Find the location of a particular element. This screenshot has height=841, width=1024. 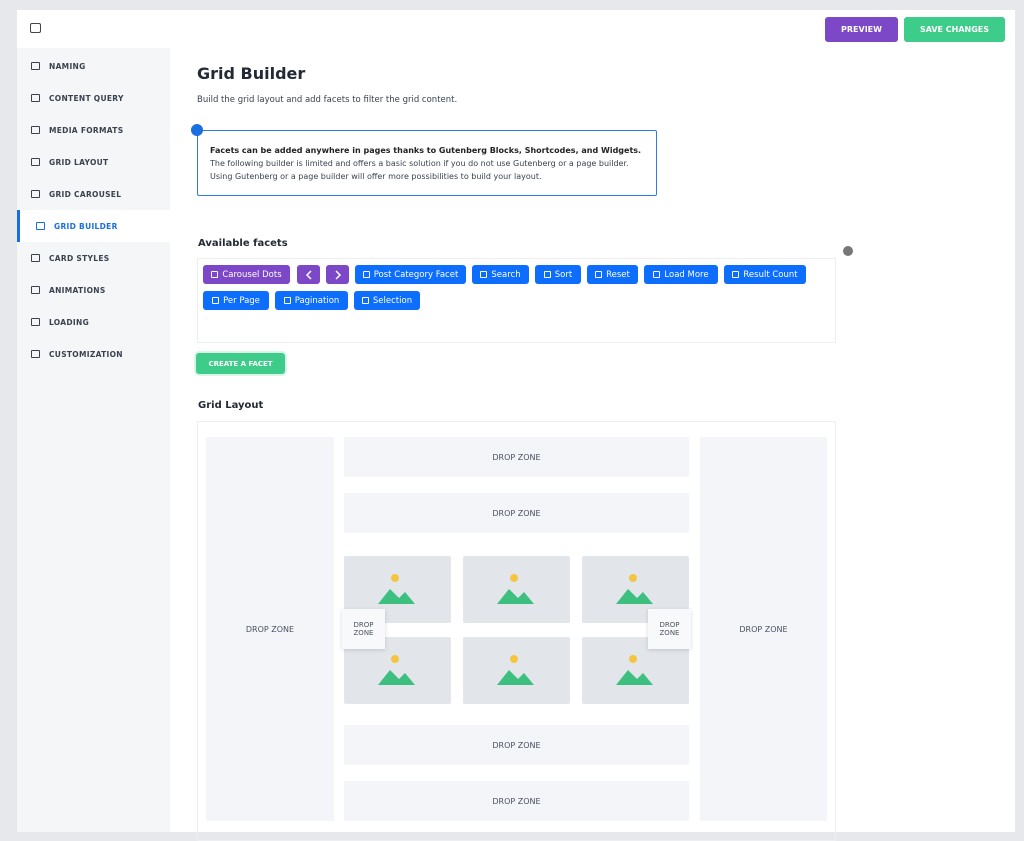

sidebar-item: CONTENT QUERY is located at coordinates (93, 98).